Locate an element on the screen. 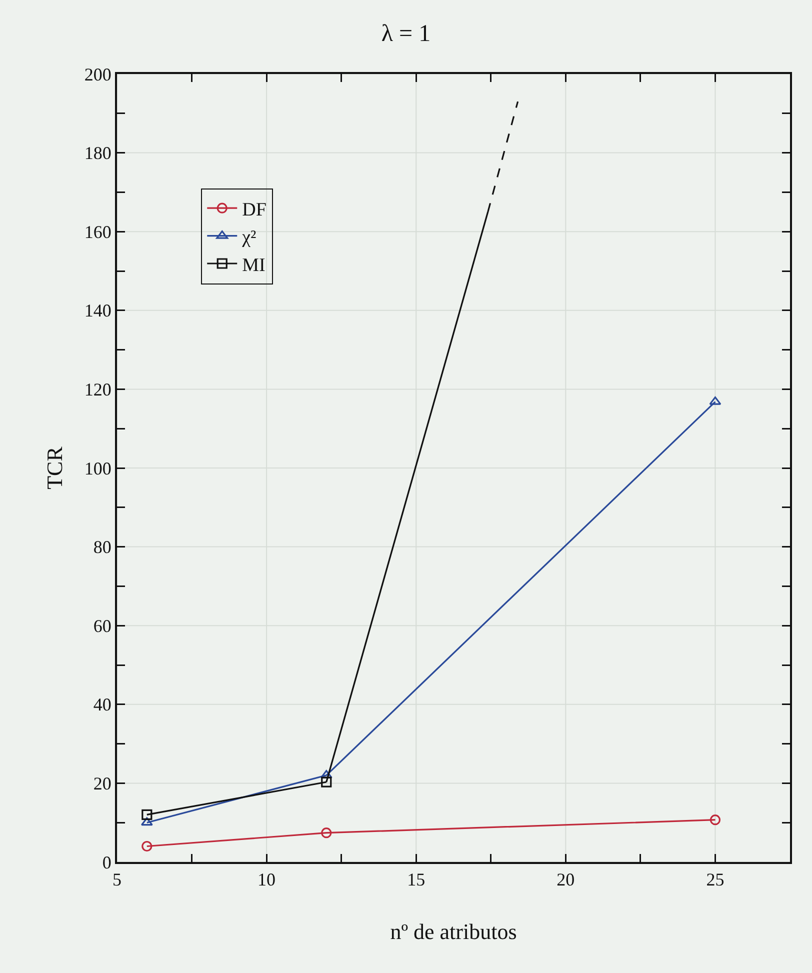  y-tick-label: 60 is located at coordinates (102, 626).